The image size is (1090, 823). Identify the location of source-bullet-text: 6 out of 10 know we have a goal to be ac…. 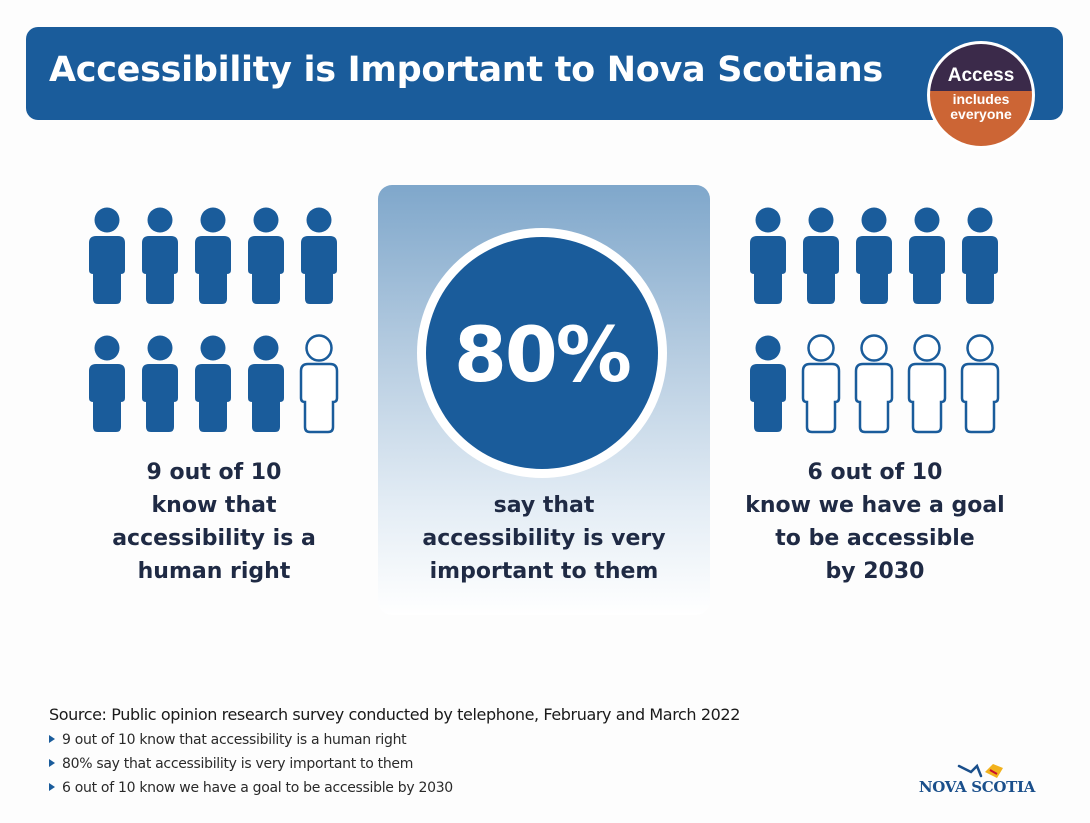
(257, 788).